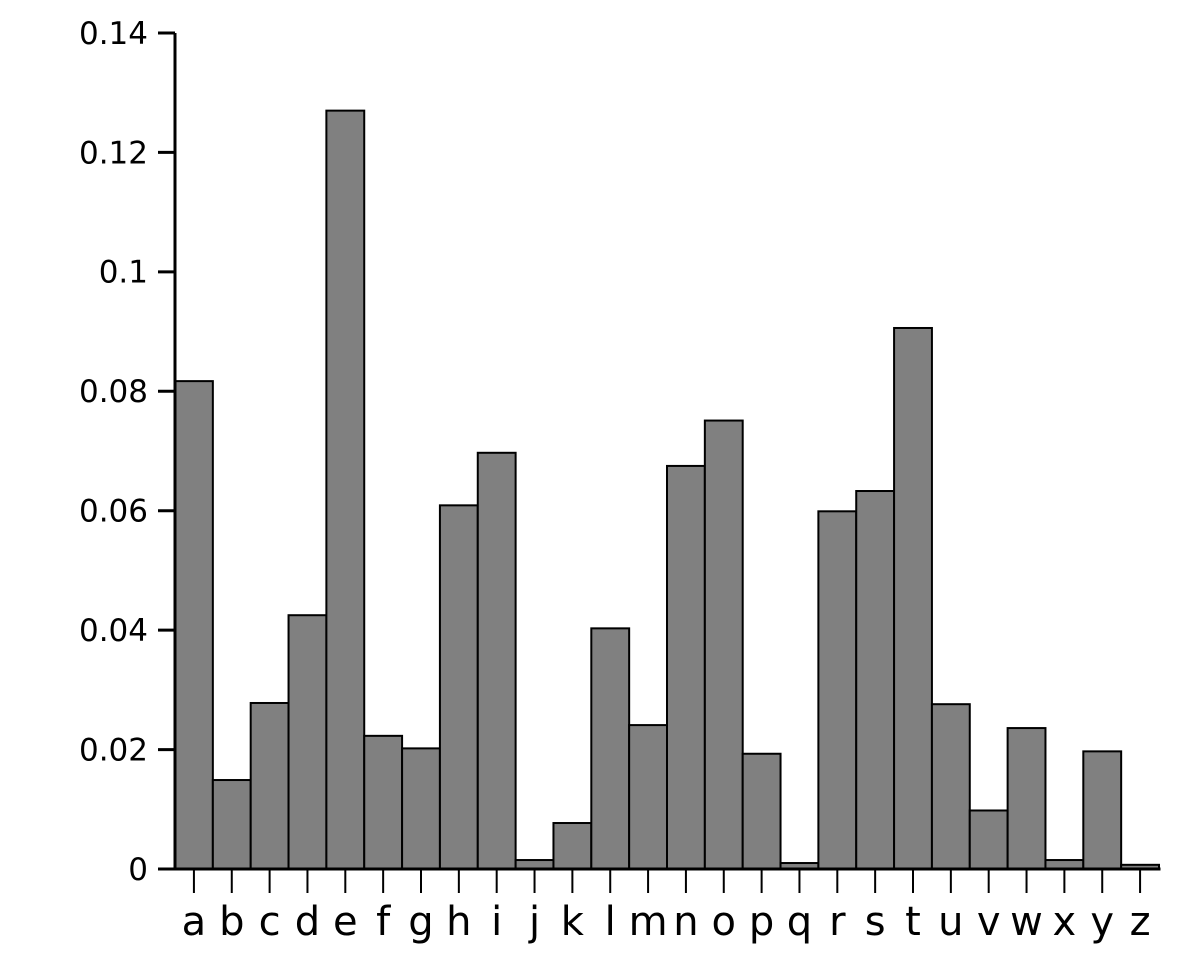  What do you see at coordinates (799, 922) in the screenshot?
I see `x-tick-label-q: q` at bounding box center [799, 922].